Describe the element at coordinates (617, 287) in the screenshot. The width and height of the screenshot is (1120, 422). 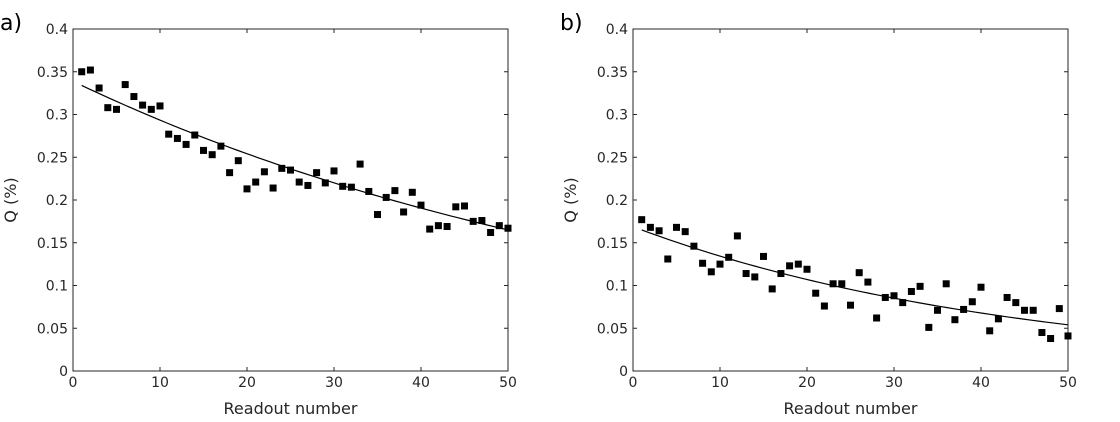
I see `y-tick-label: 0.1` at that location.